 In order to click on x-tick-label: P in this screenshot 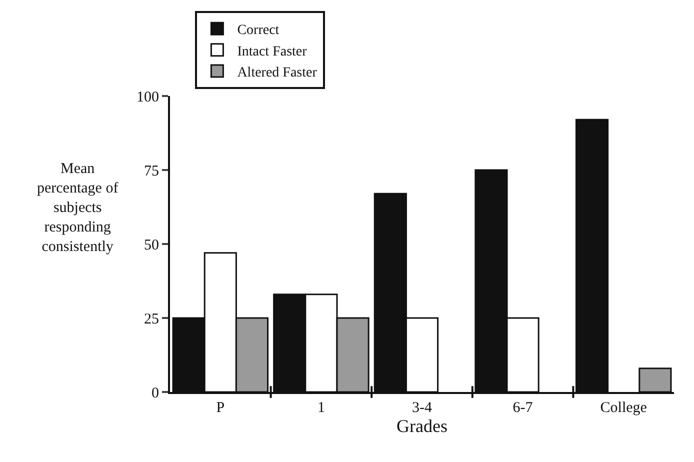, I will do `click(220, 408)`.